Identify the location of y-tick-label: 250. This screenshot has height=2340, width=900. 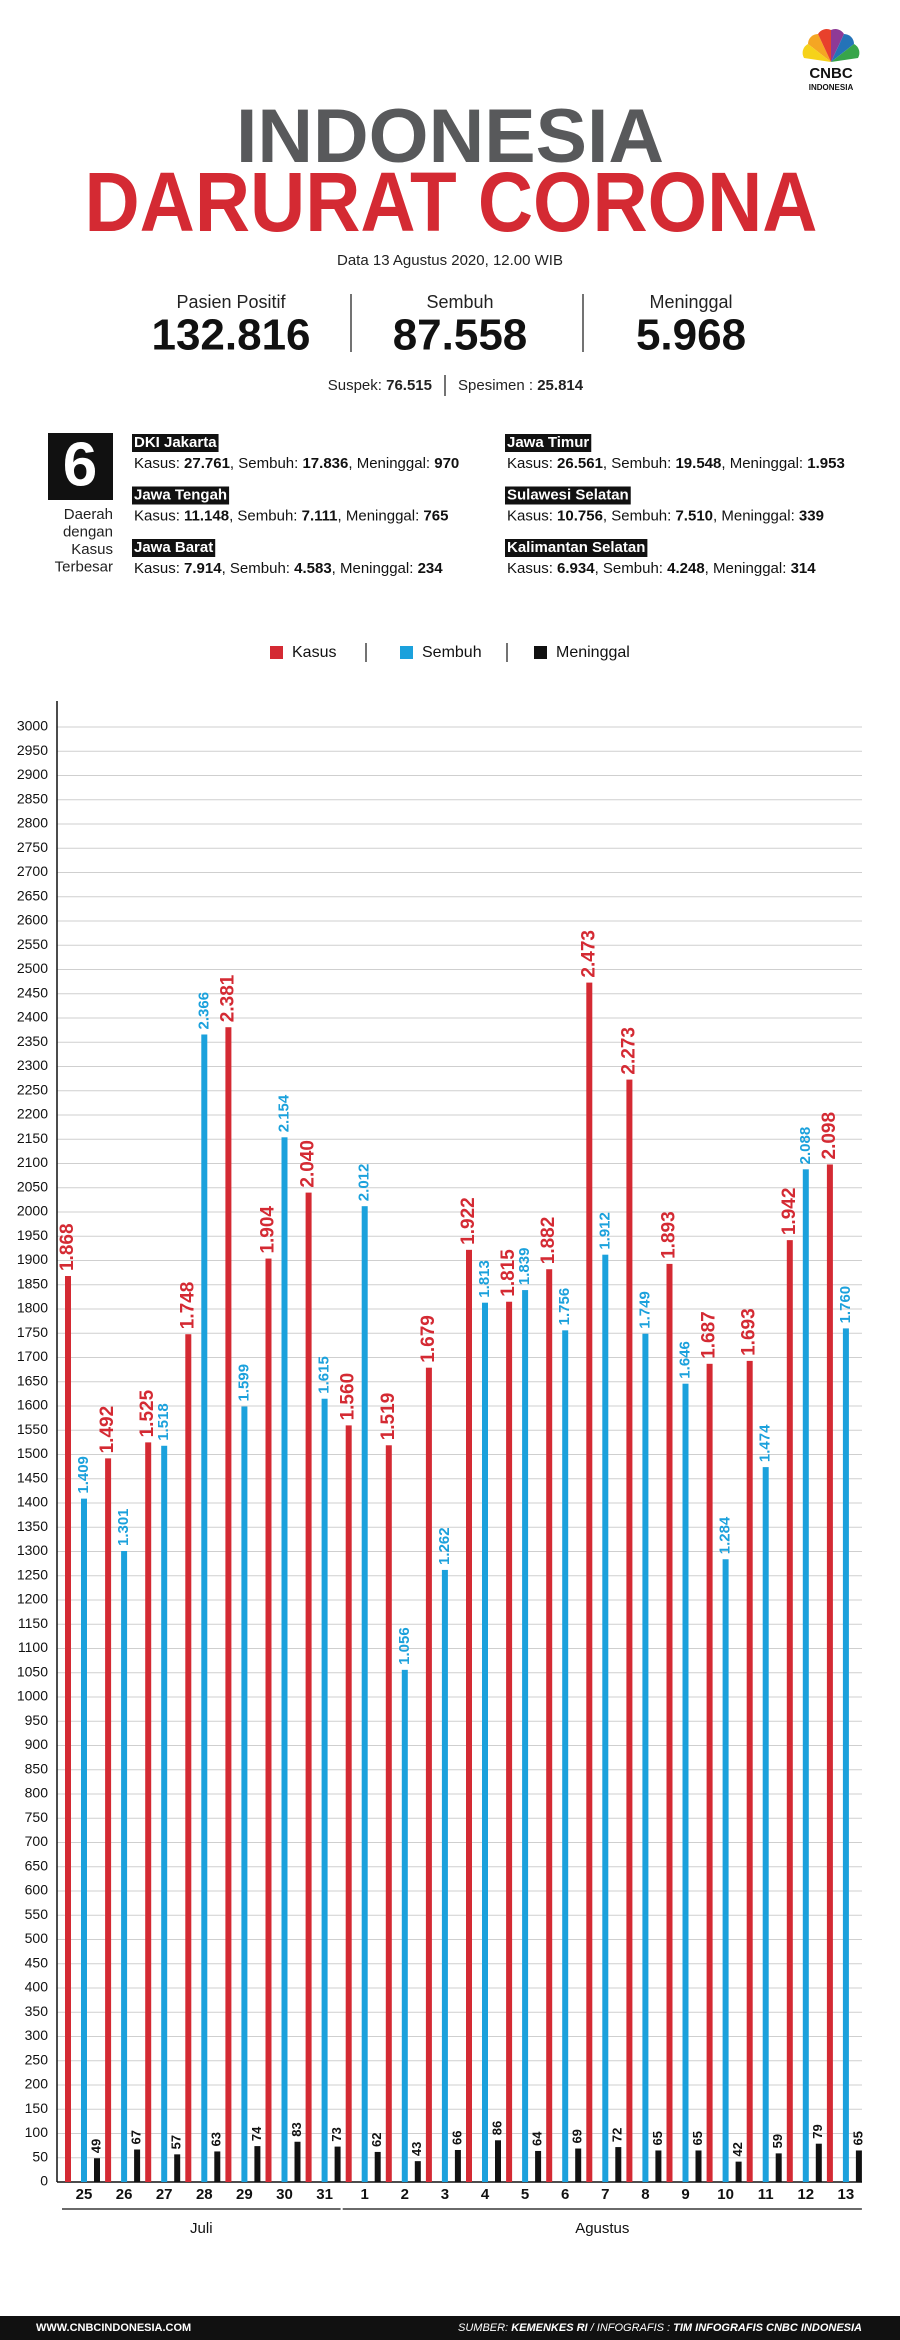
(37, 2059).